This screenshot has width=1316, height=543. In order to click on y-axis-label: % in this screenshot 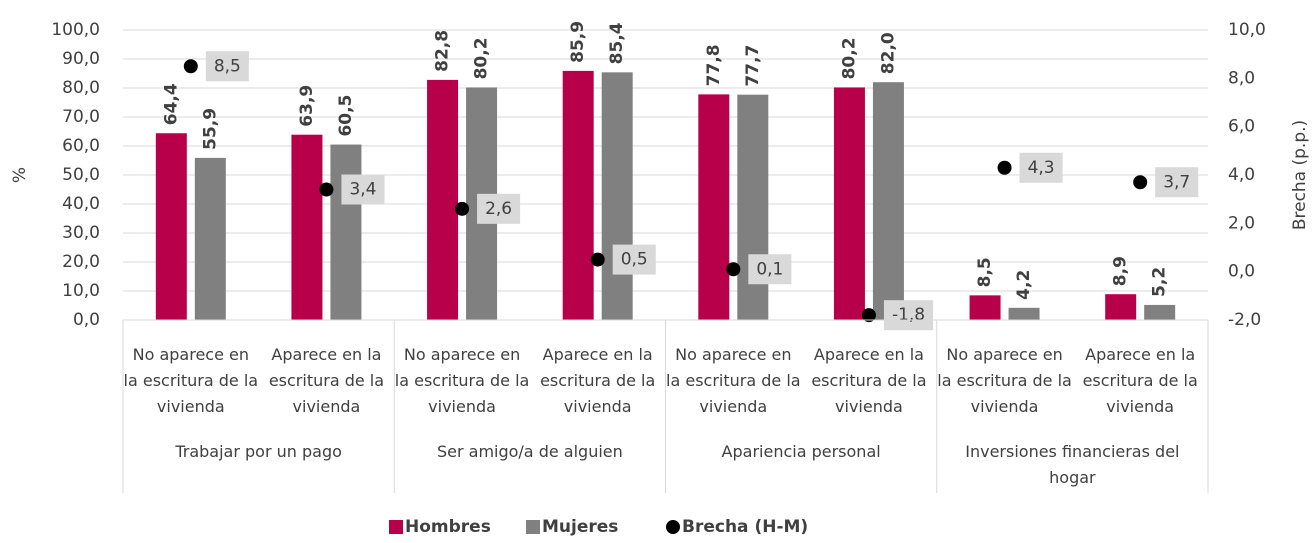, I will do `click(20, 175)`.